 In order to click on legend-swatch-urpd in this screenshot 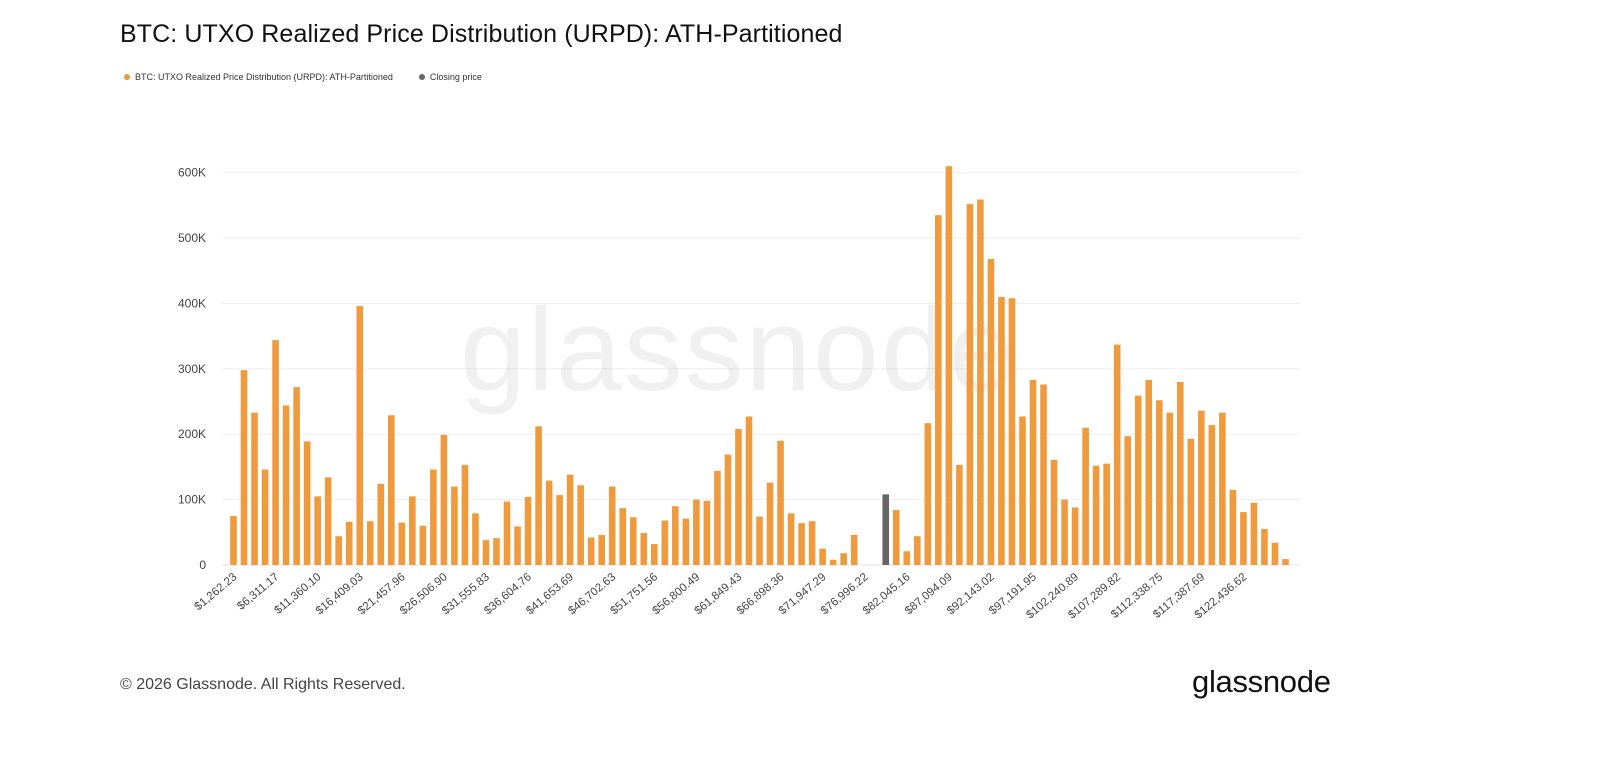, I will do `click(127, 77)`.